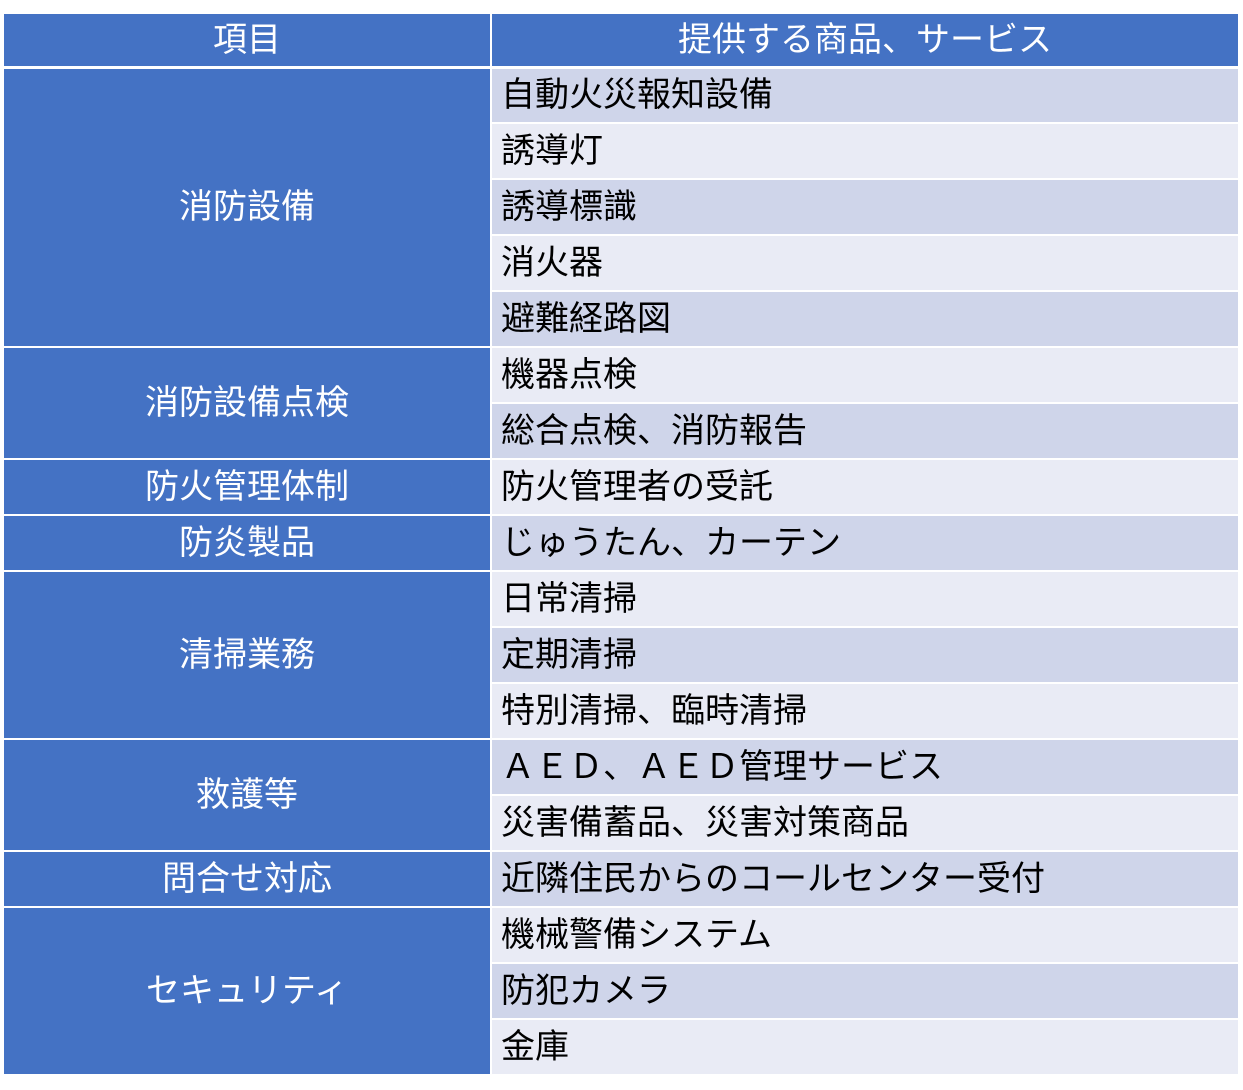  I want to click on category-cell: 消防設備, so click(247, 207).